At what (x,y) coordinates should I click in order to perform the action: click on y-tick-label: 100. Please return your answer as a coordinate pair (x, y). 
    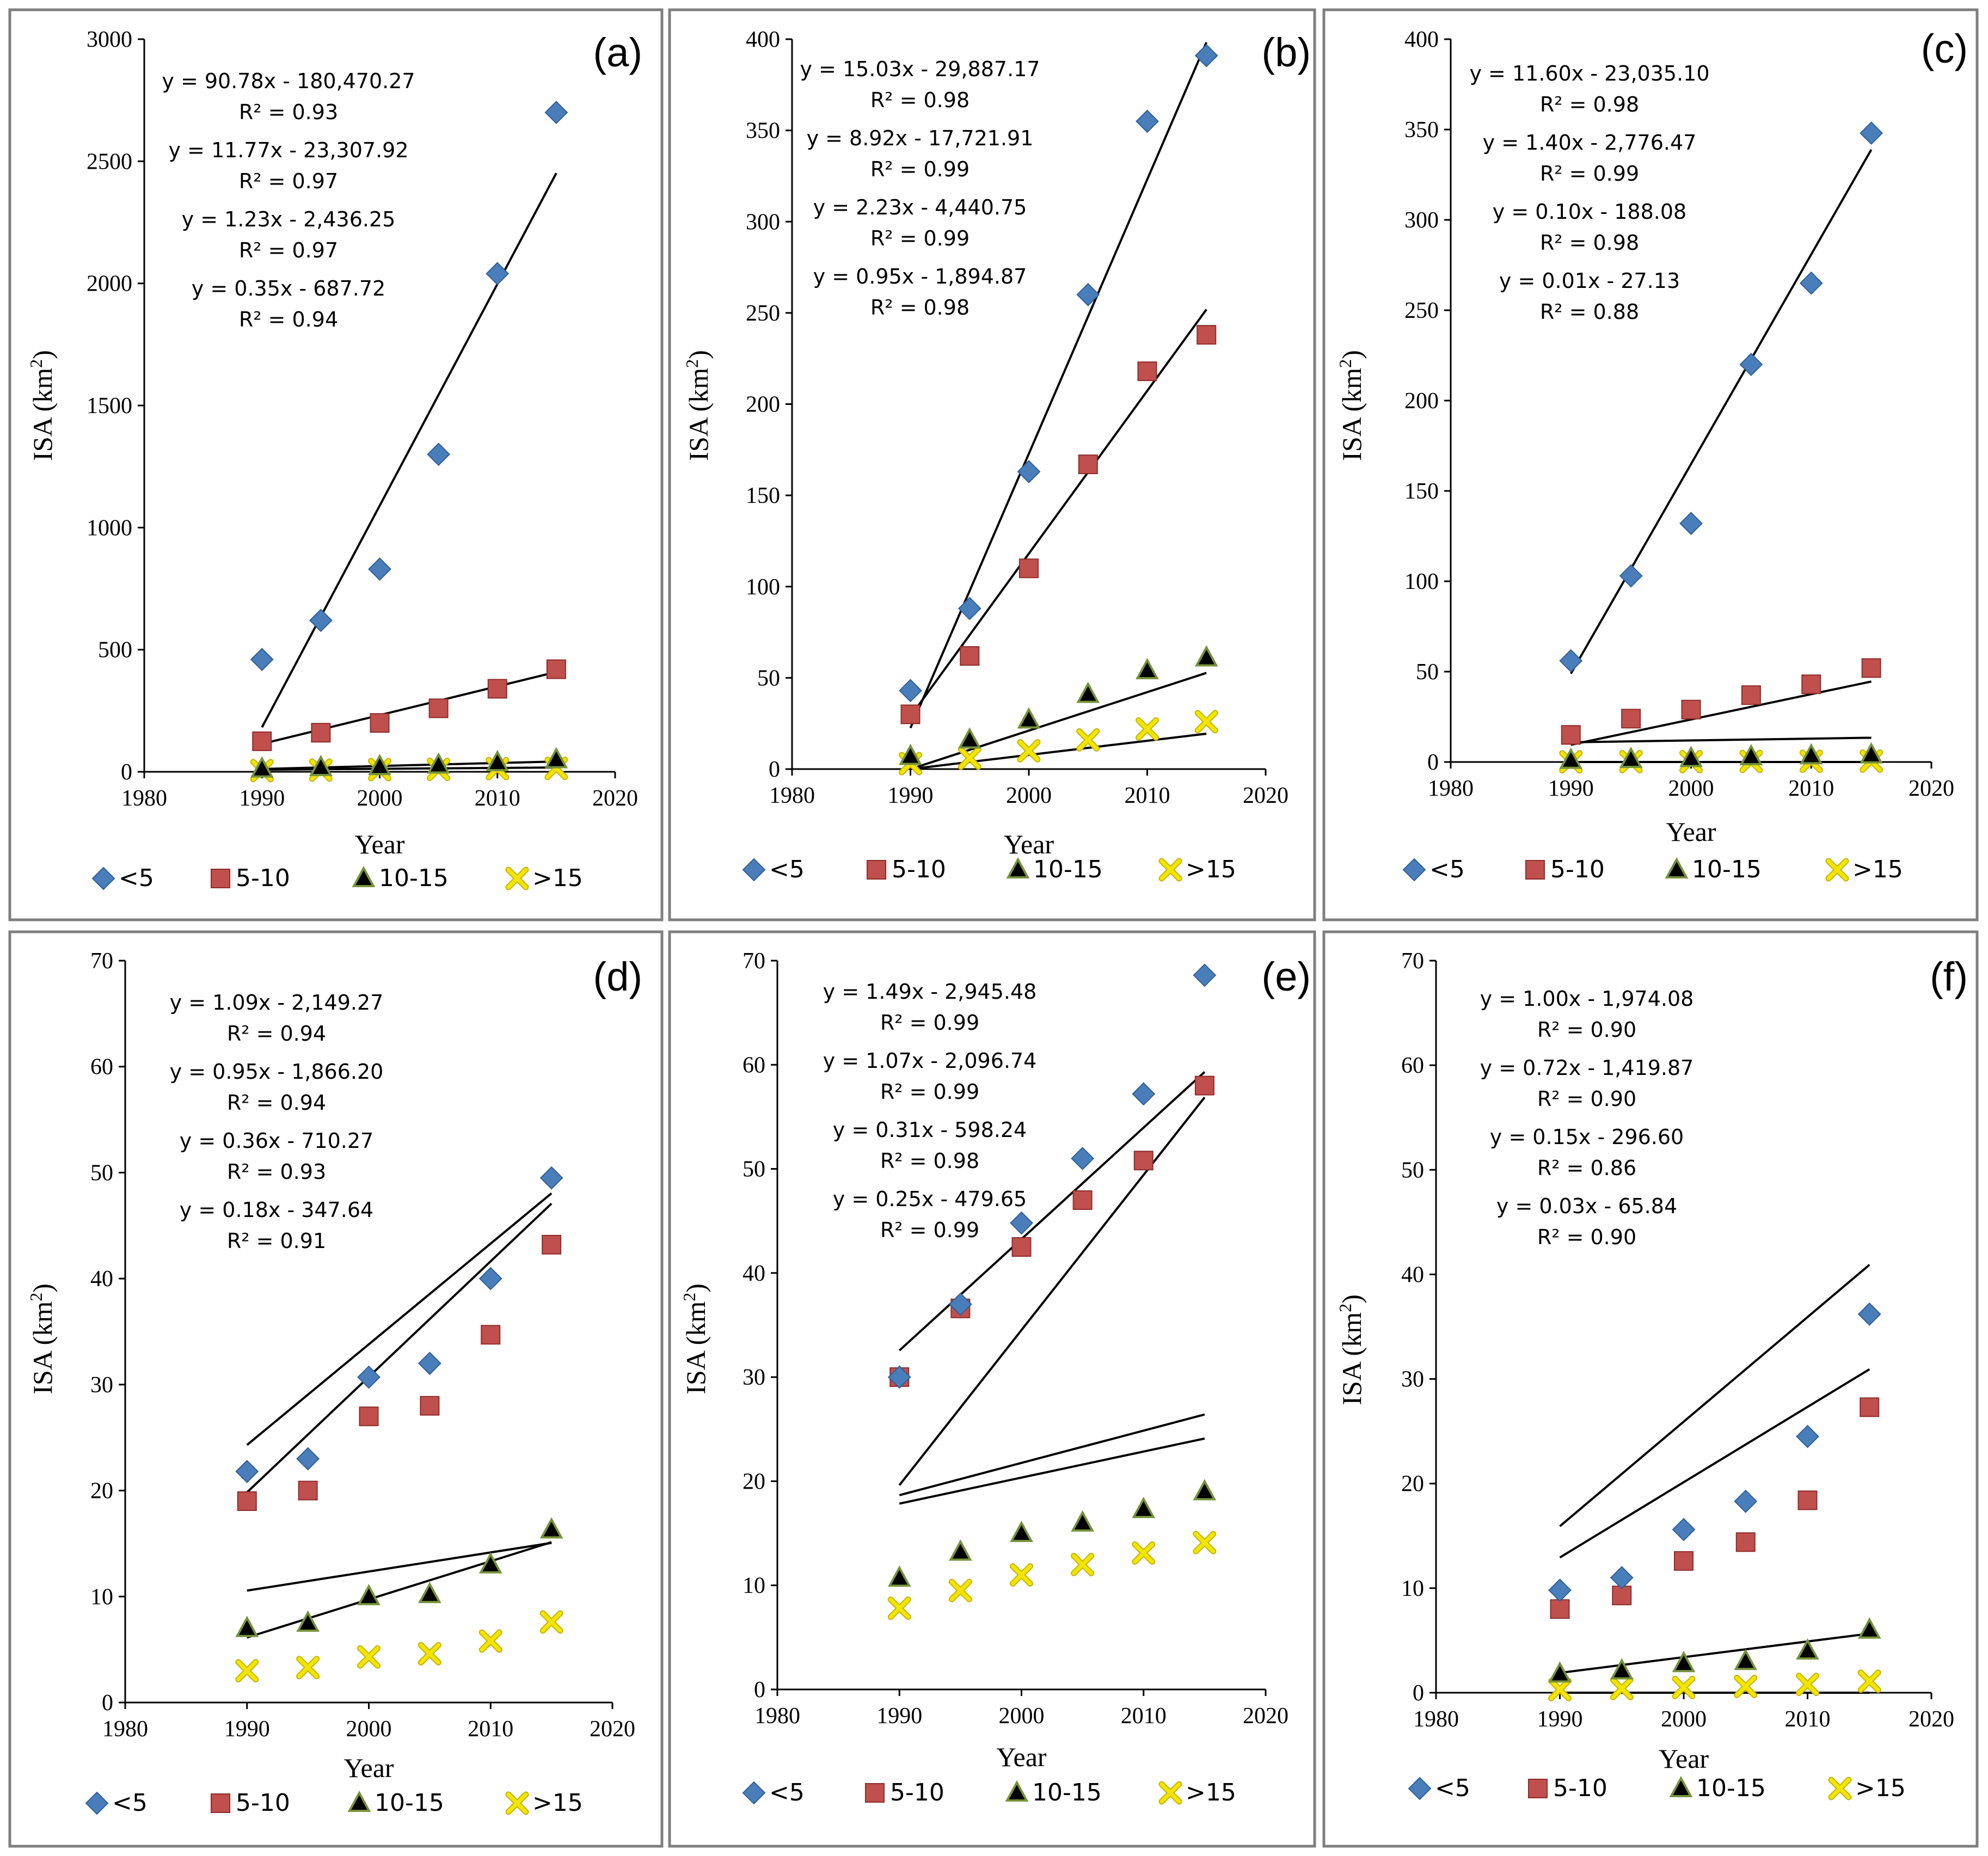
    Looking at the image, I should click on (763, 588).